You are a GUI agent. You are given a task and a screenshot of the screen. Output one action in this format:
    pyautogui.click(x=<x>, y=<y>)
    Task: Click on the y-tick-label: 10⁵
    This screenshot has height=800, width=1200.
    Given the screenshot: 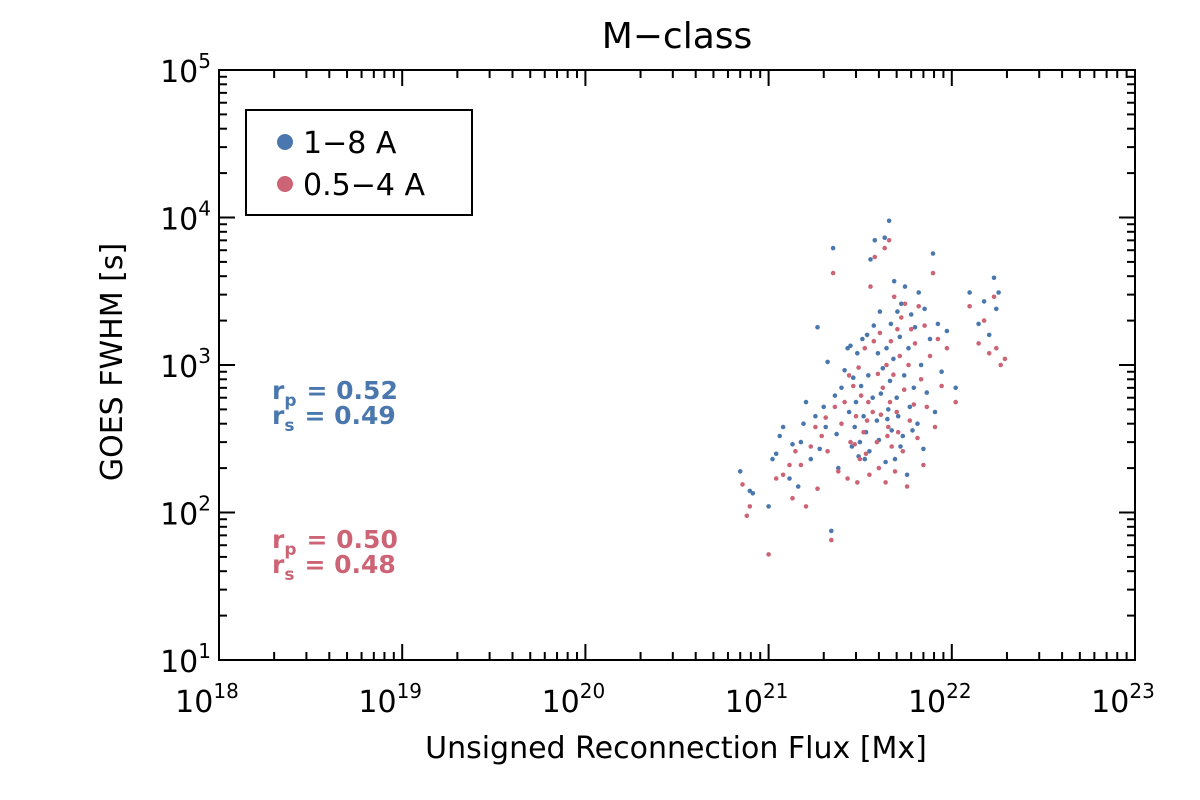 What is the action you would take?
    pyautogui.click(x=185, y=69)
    